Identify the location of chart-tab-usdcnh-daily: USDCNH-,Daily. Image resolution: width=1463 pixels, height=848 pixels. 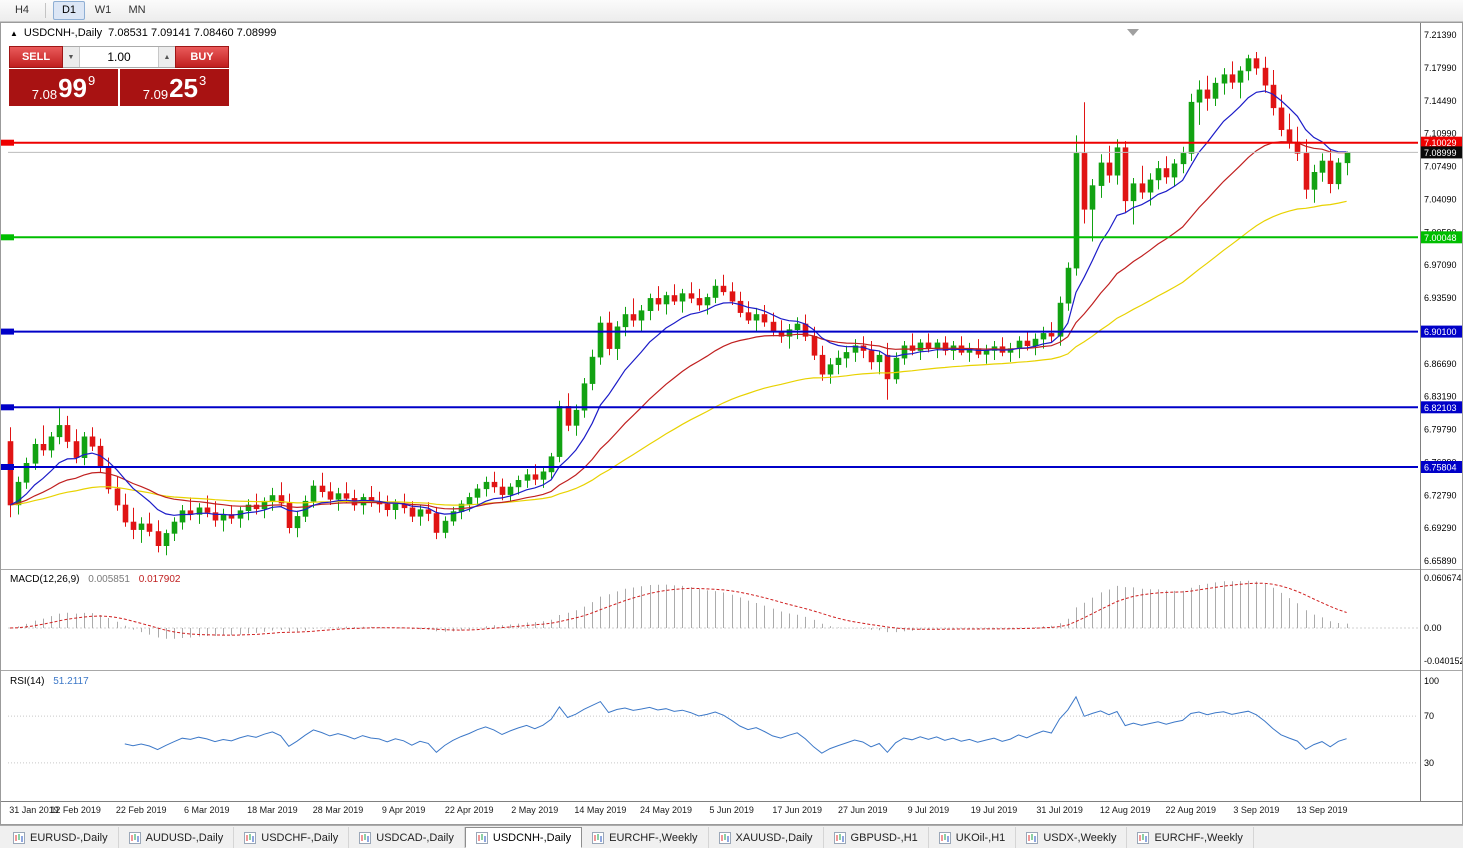
(523, 837).